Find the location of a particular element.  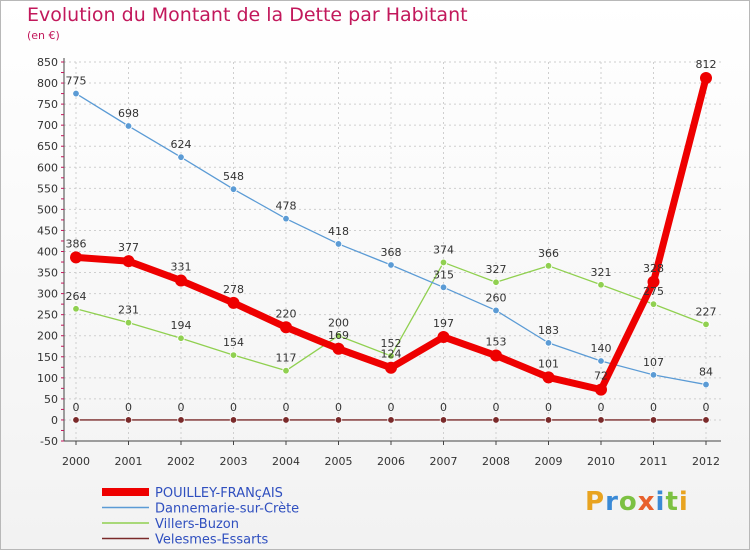

y-tick-label: 200 is located at coordinates (47, 336).